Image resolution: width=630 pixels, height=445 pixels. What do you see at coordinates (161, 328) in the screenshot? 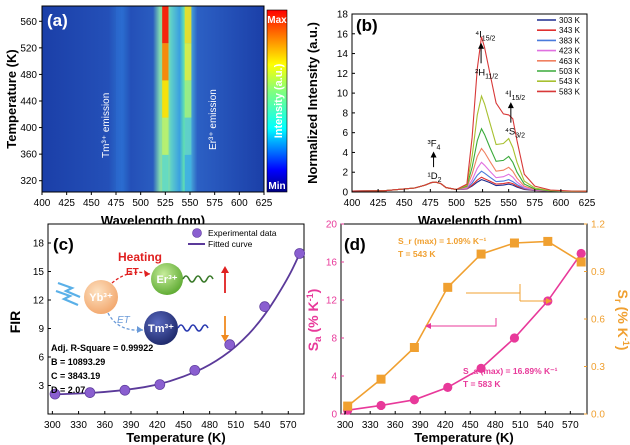
I see `tm-ion` at bounding box center [161, 328].